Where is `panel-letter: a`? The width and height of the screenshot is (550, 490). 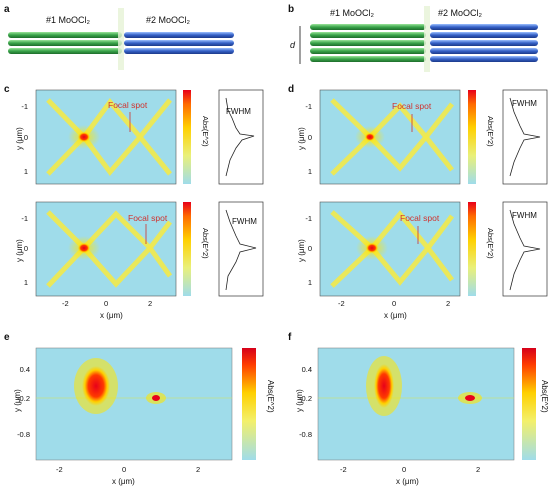
panel-letter: a is located at coordinates (7, 9).